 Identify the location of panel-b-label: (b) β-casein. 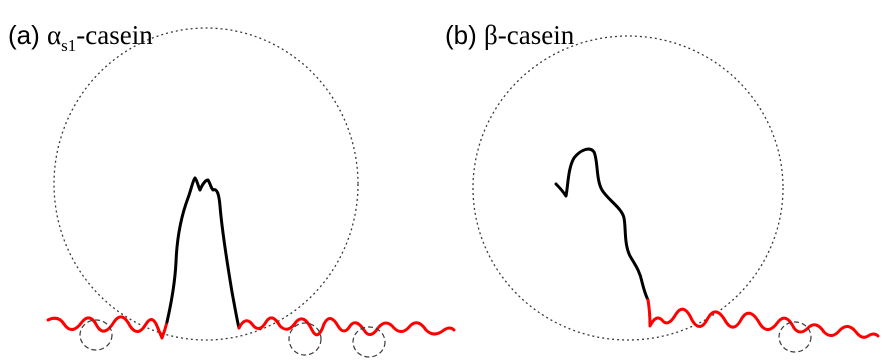
(510, 35).